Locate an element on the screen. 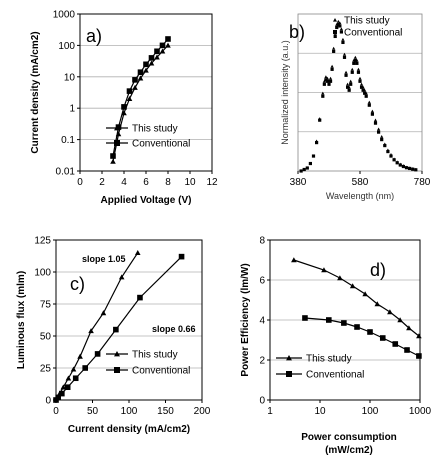 This screenshot has width=438, height=464. x-tick-label: 4 is located at coordinates (124, 182).